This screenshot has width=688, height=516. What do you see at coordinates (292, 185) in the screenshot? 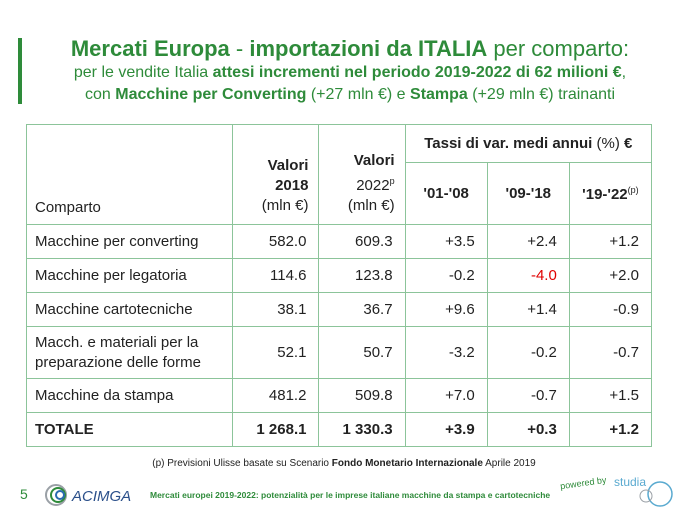
I see `header-valori-2018-b: 2018` at bounding box center [292, 185].